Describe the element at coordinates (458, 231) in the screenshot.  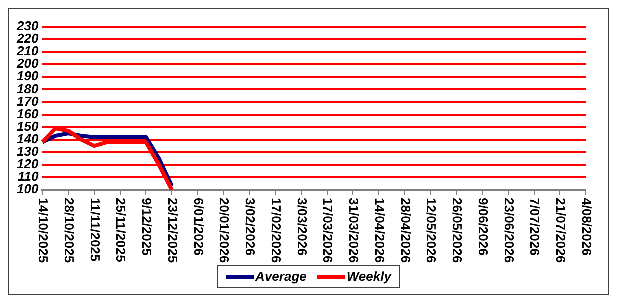
I see `x-tick-label: 26/05/2026` at that location.